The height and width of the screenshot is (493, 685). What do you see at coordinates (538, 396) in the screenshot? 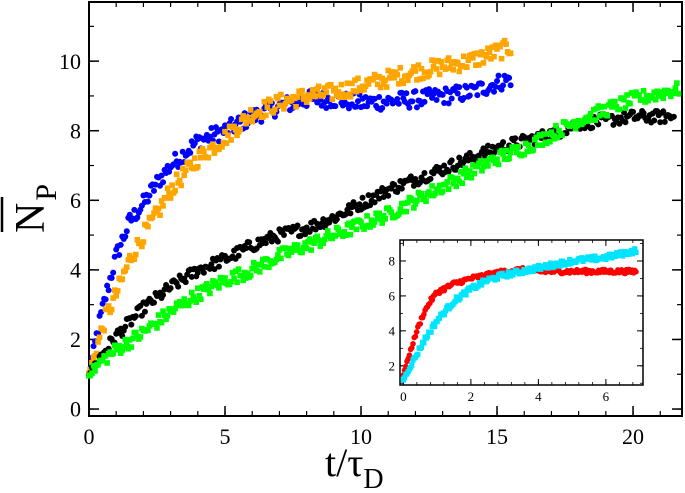
I see `x-tick-label: 4` at bounding box center [538, 396].